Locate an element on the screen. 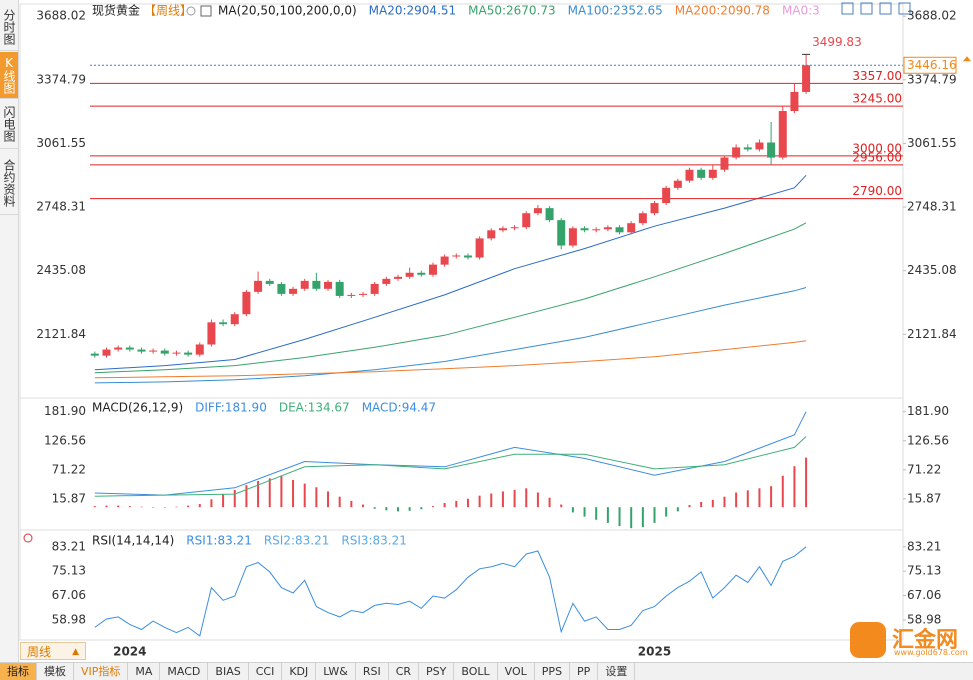  sidebar-tab: 分时图 is located at coordinates (9, 27).